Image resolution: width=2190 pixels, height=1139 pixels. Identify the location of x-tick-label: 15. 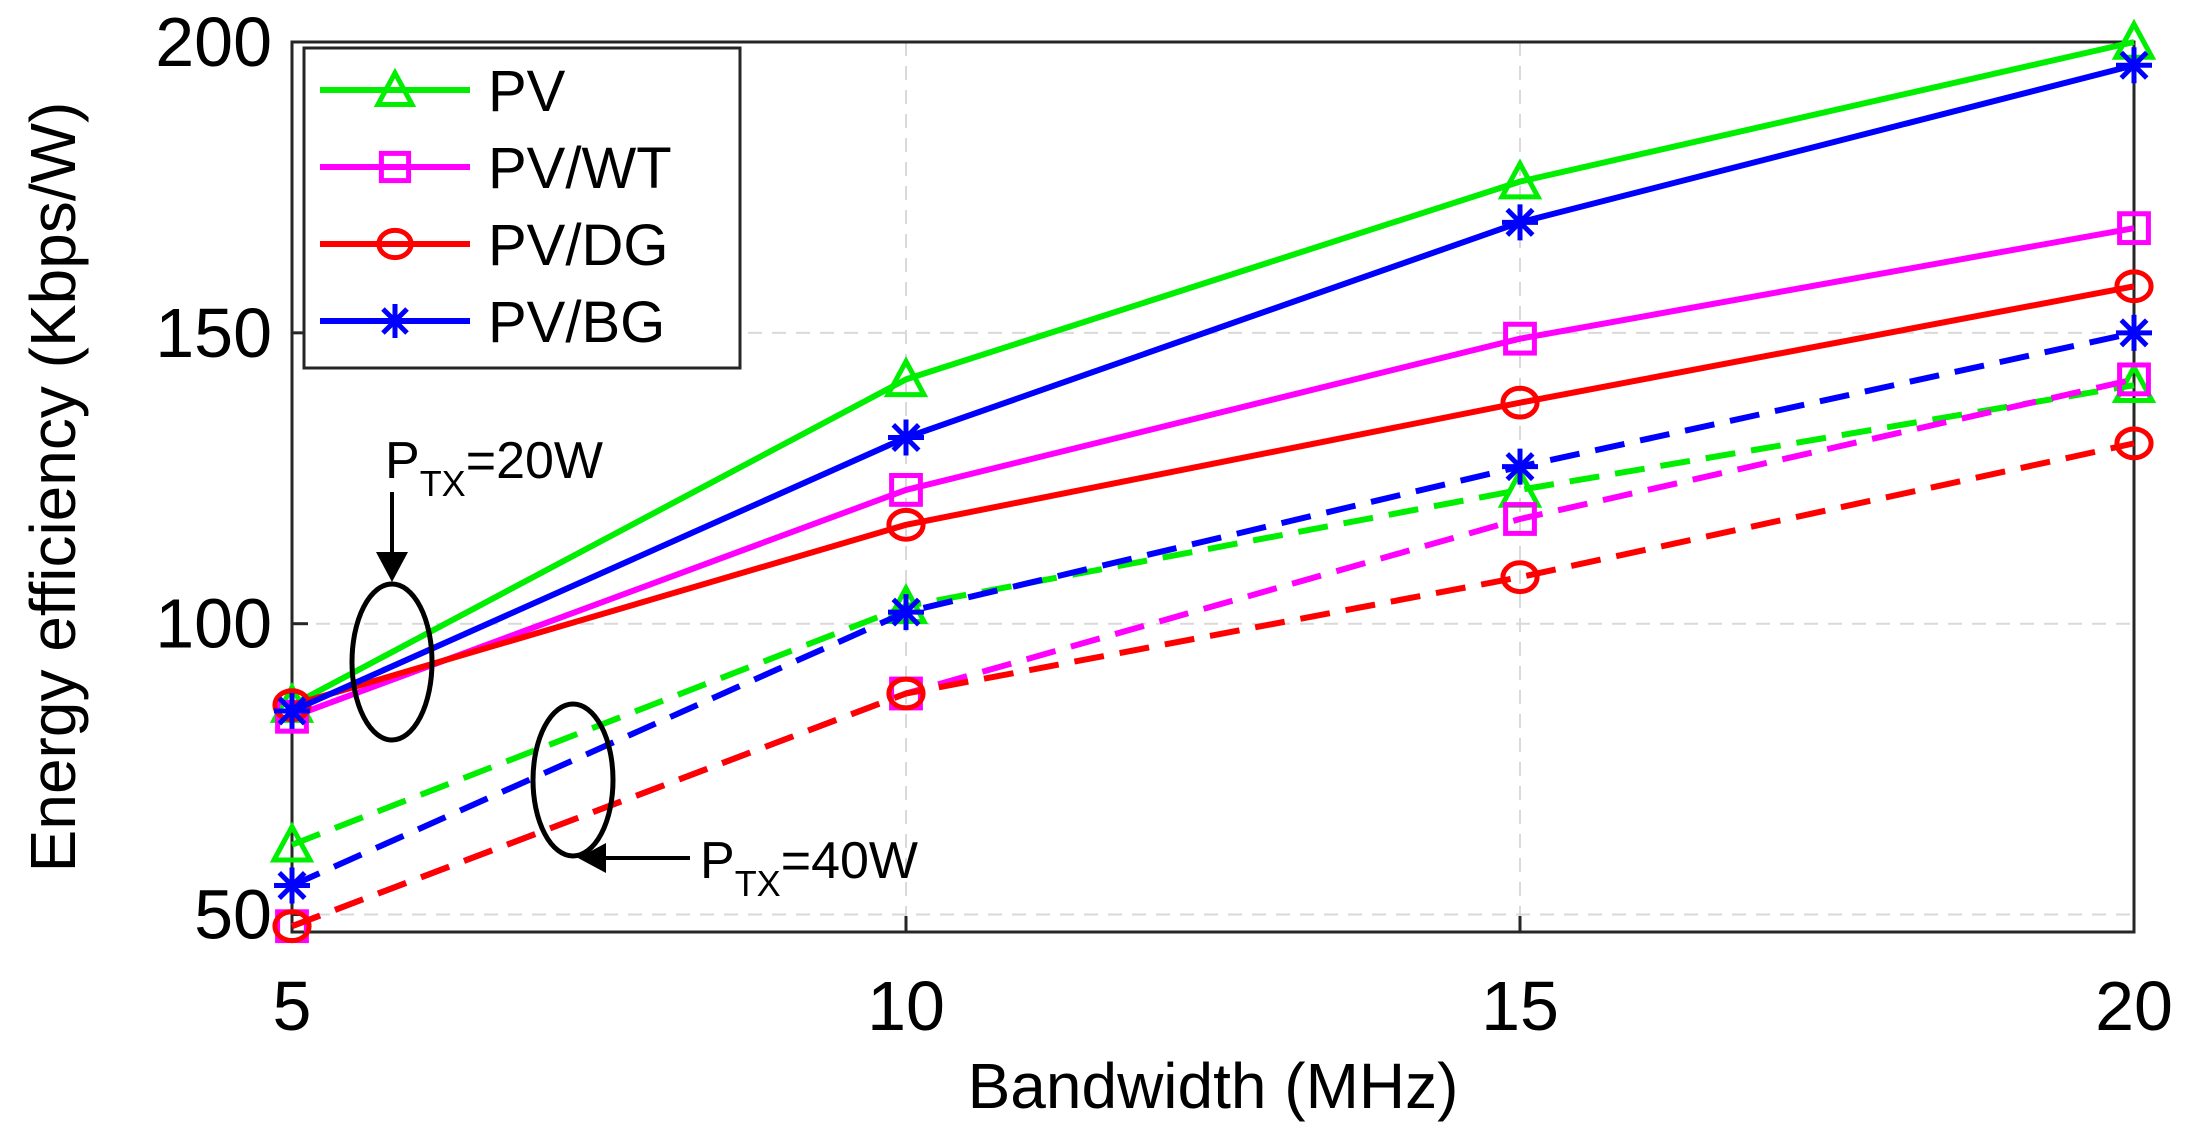
(1520, 1006).